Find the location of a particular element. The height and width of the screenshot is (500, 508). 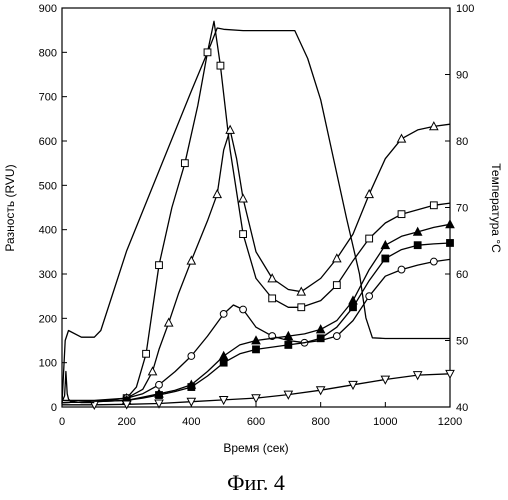

y-right-tick-label: 100 is located at coordinates (465, 9).